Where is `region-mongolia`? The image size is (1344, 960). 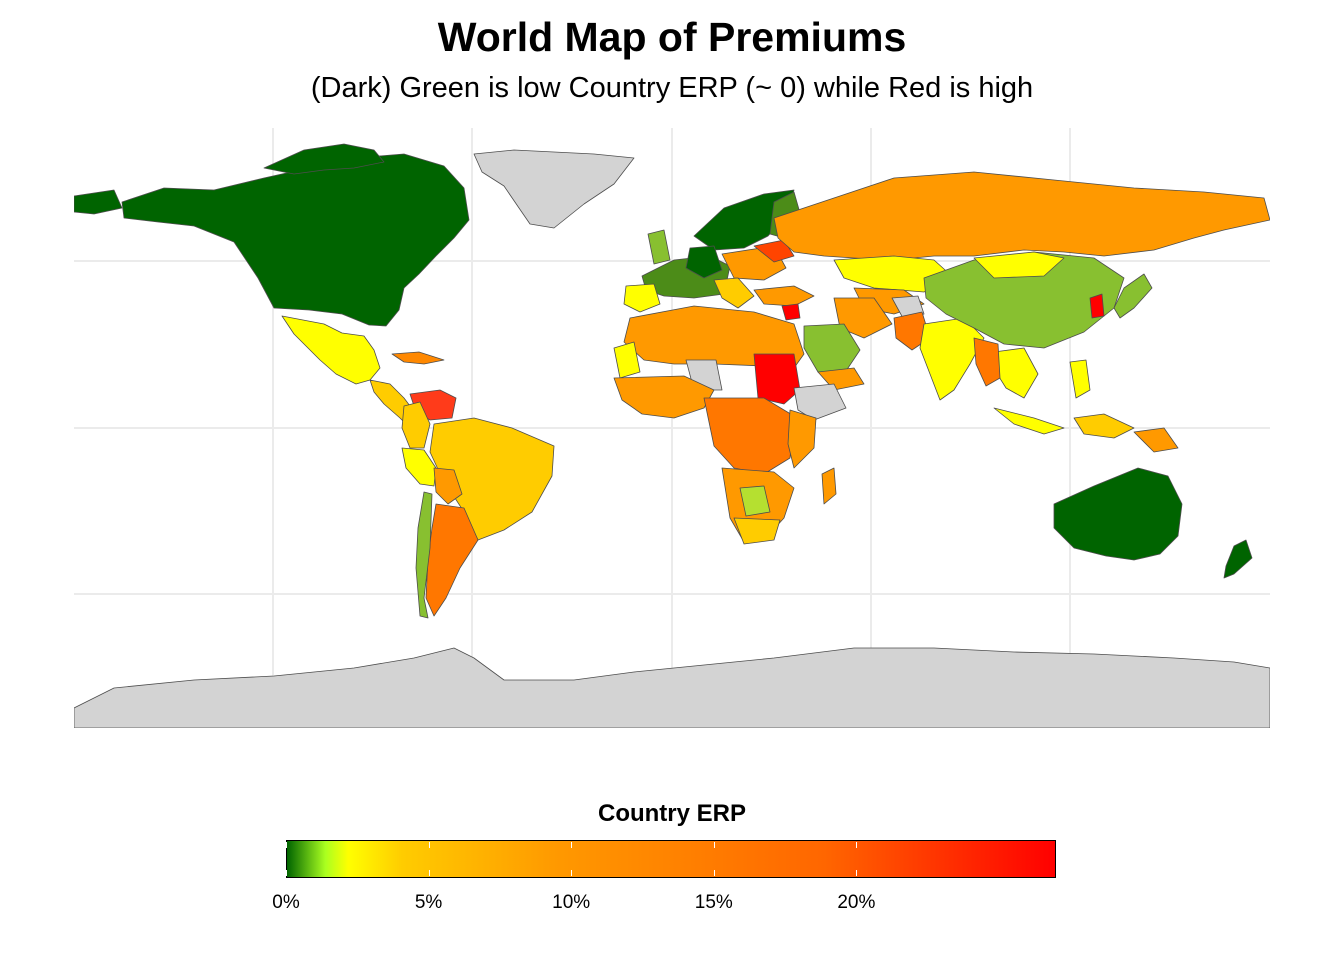 region-mongolia is located at coordinates (1019, 265).